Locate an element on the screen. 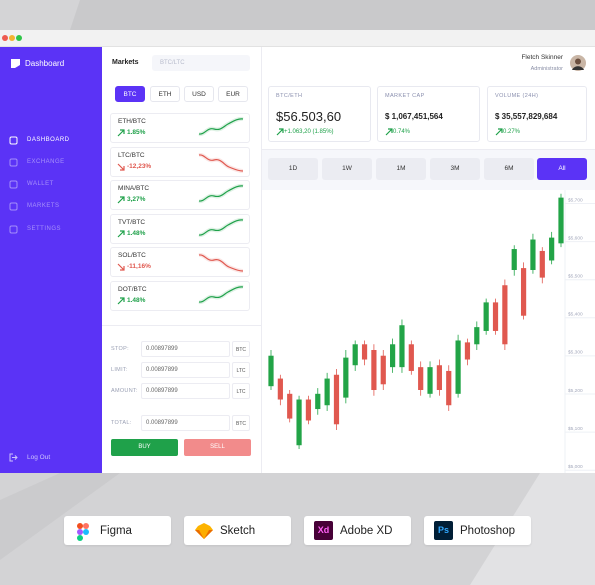 This screenshot has width=595, height=585. avatar-body is located at coordinates (578, 68).